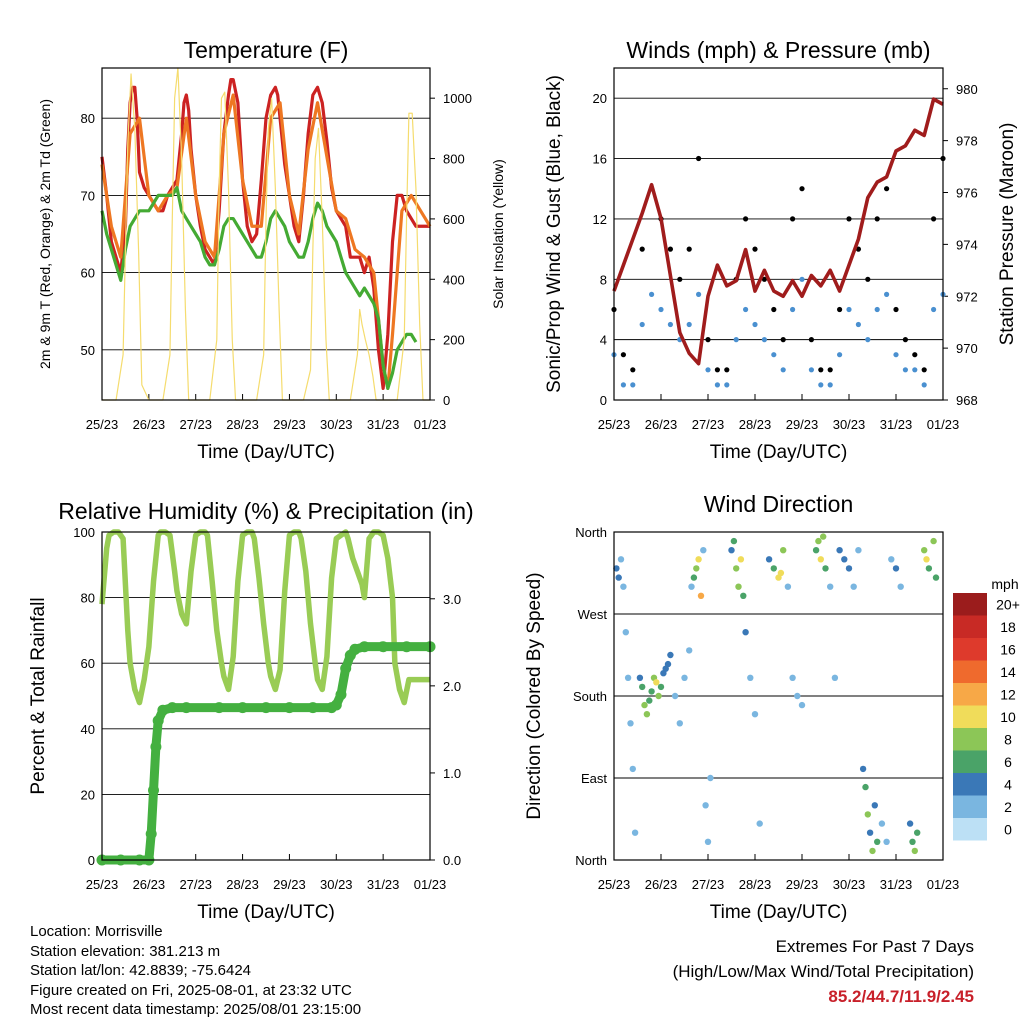 The height and width of the screenshot is (1024, 1024). I want to click on y-tick-label: 50, so click(88, 350).